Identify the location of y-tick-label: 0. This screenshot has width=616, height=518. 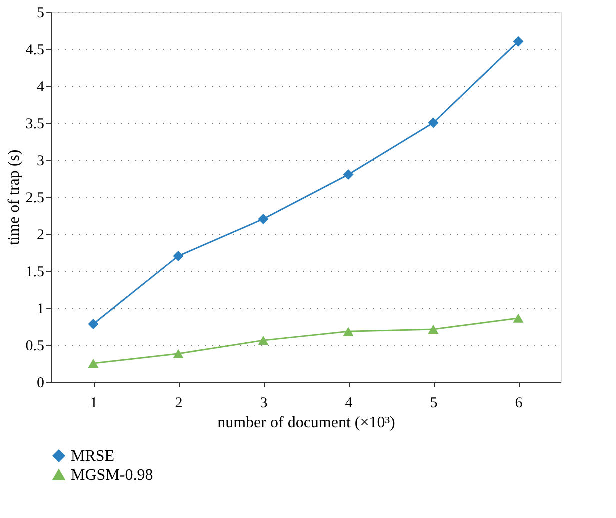
(40, 384).